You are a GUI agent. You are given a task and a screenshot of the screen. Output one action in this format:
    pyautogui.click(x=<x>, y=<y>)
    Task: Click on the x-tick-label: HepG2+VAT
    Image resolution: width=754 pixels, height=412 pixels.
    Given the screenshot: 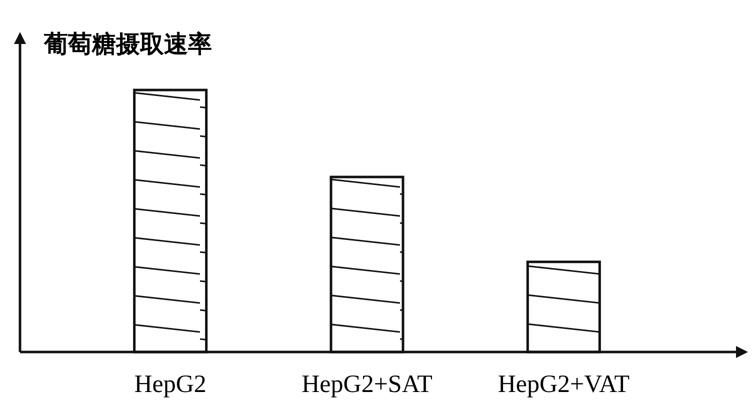 What is the action you would take?
    pyautogui.click(x=564, y=384)
    